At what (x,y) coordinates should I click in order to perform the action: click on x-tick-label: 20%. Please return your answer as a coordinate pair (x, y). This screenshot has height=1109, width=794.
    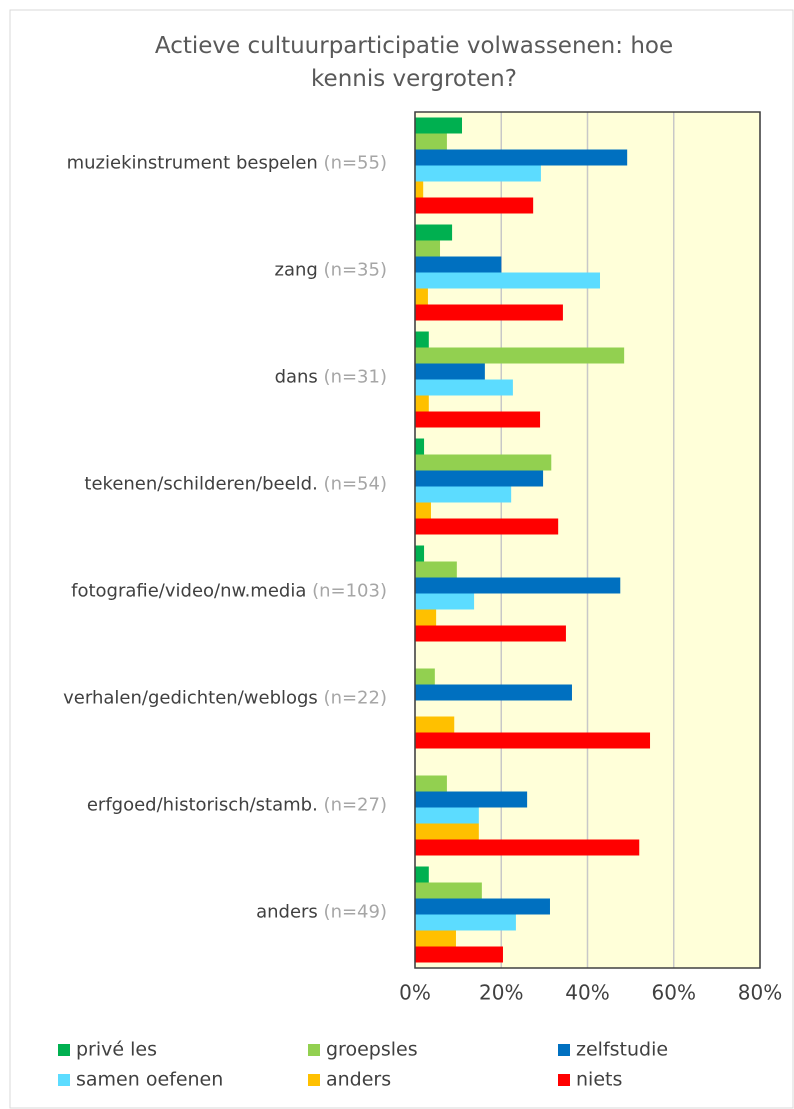
    Looking at the image, I should click on (501, 993).